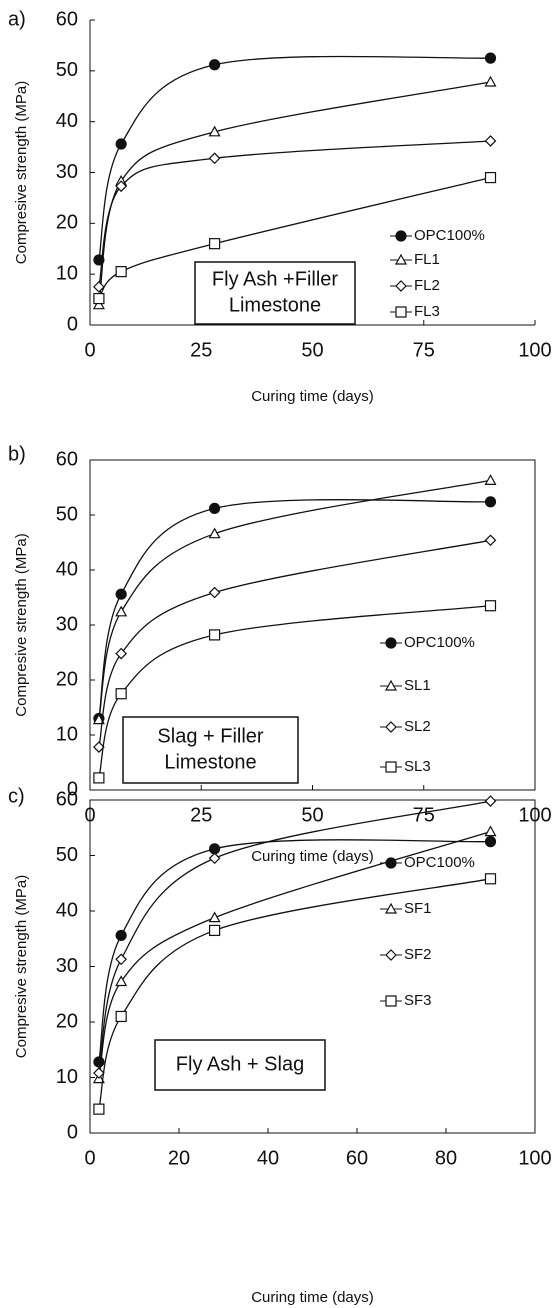 The height and width of the screenshot is (1308, 555). I want to click on y-tick-label: 30, so click(67, 624).